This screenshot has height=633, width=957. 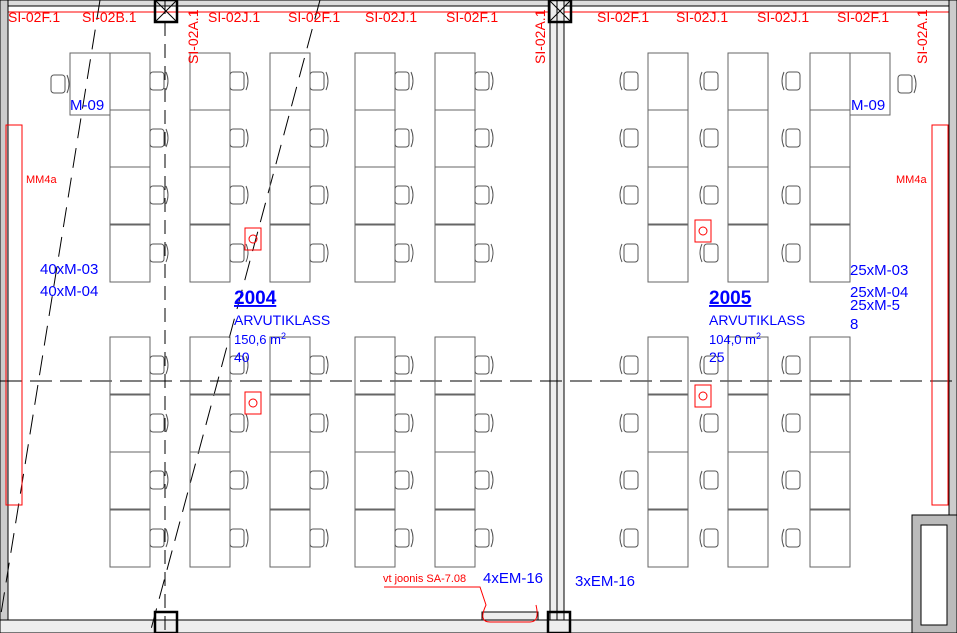 I want to click on room-seats: 40, so click(x=242, y=357).